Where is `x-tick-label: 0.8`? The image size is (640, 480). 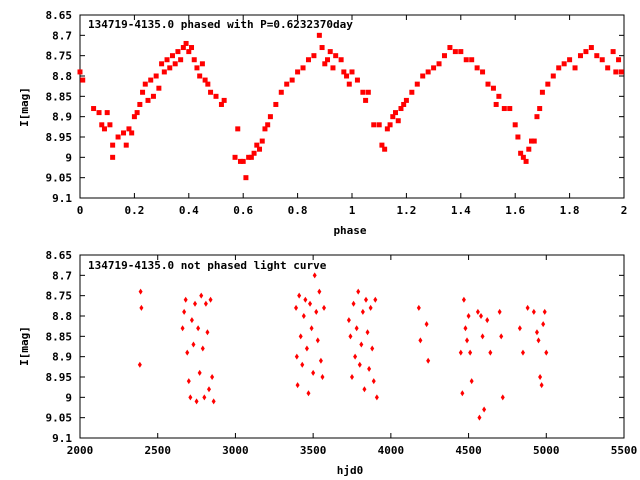 x-tick-label: 0.8 is located at coordinates (298, 210).